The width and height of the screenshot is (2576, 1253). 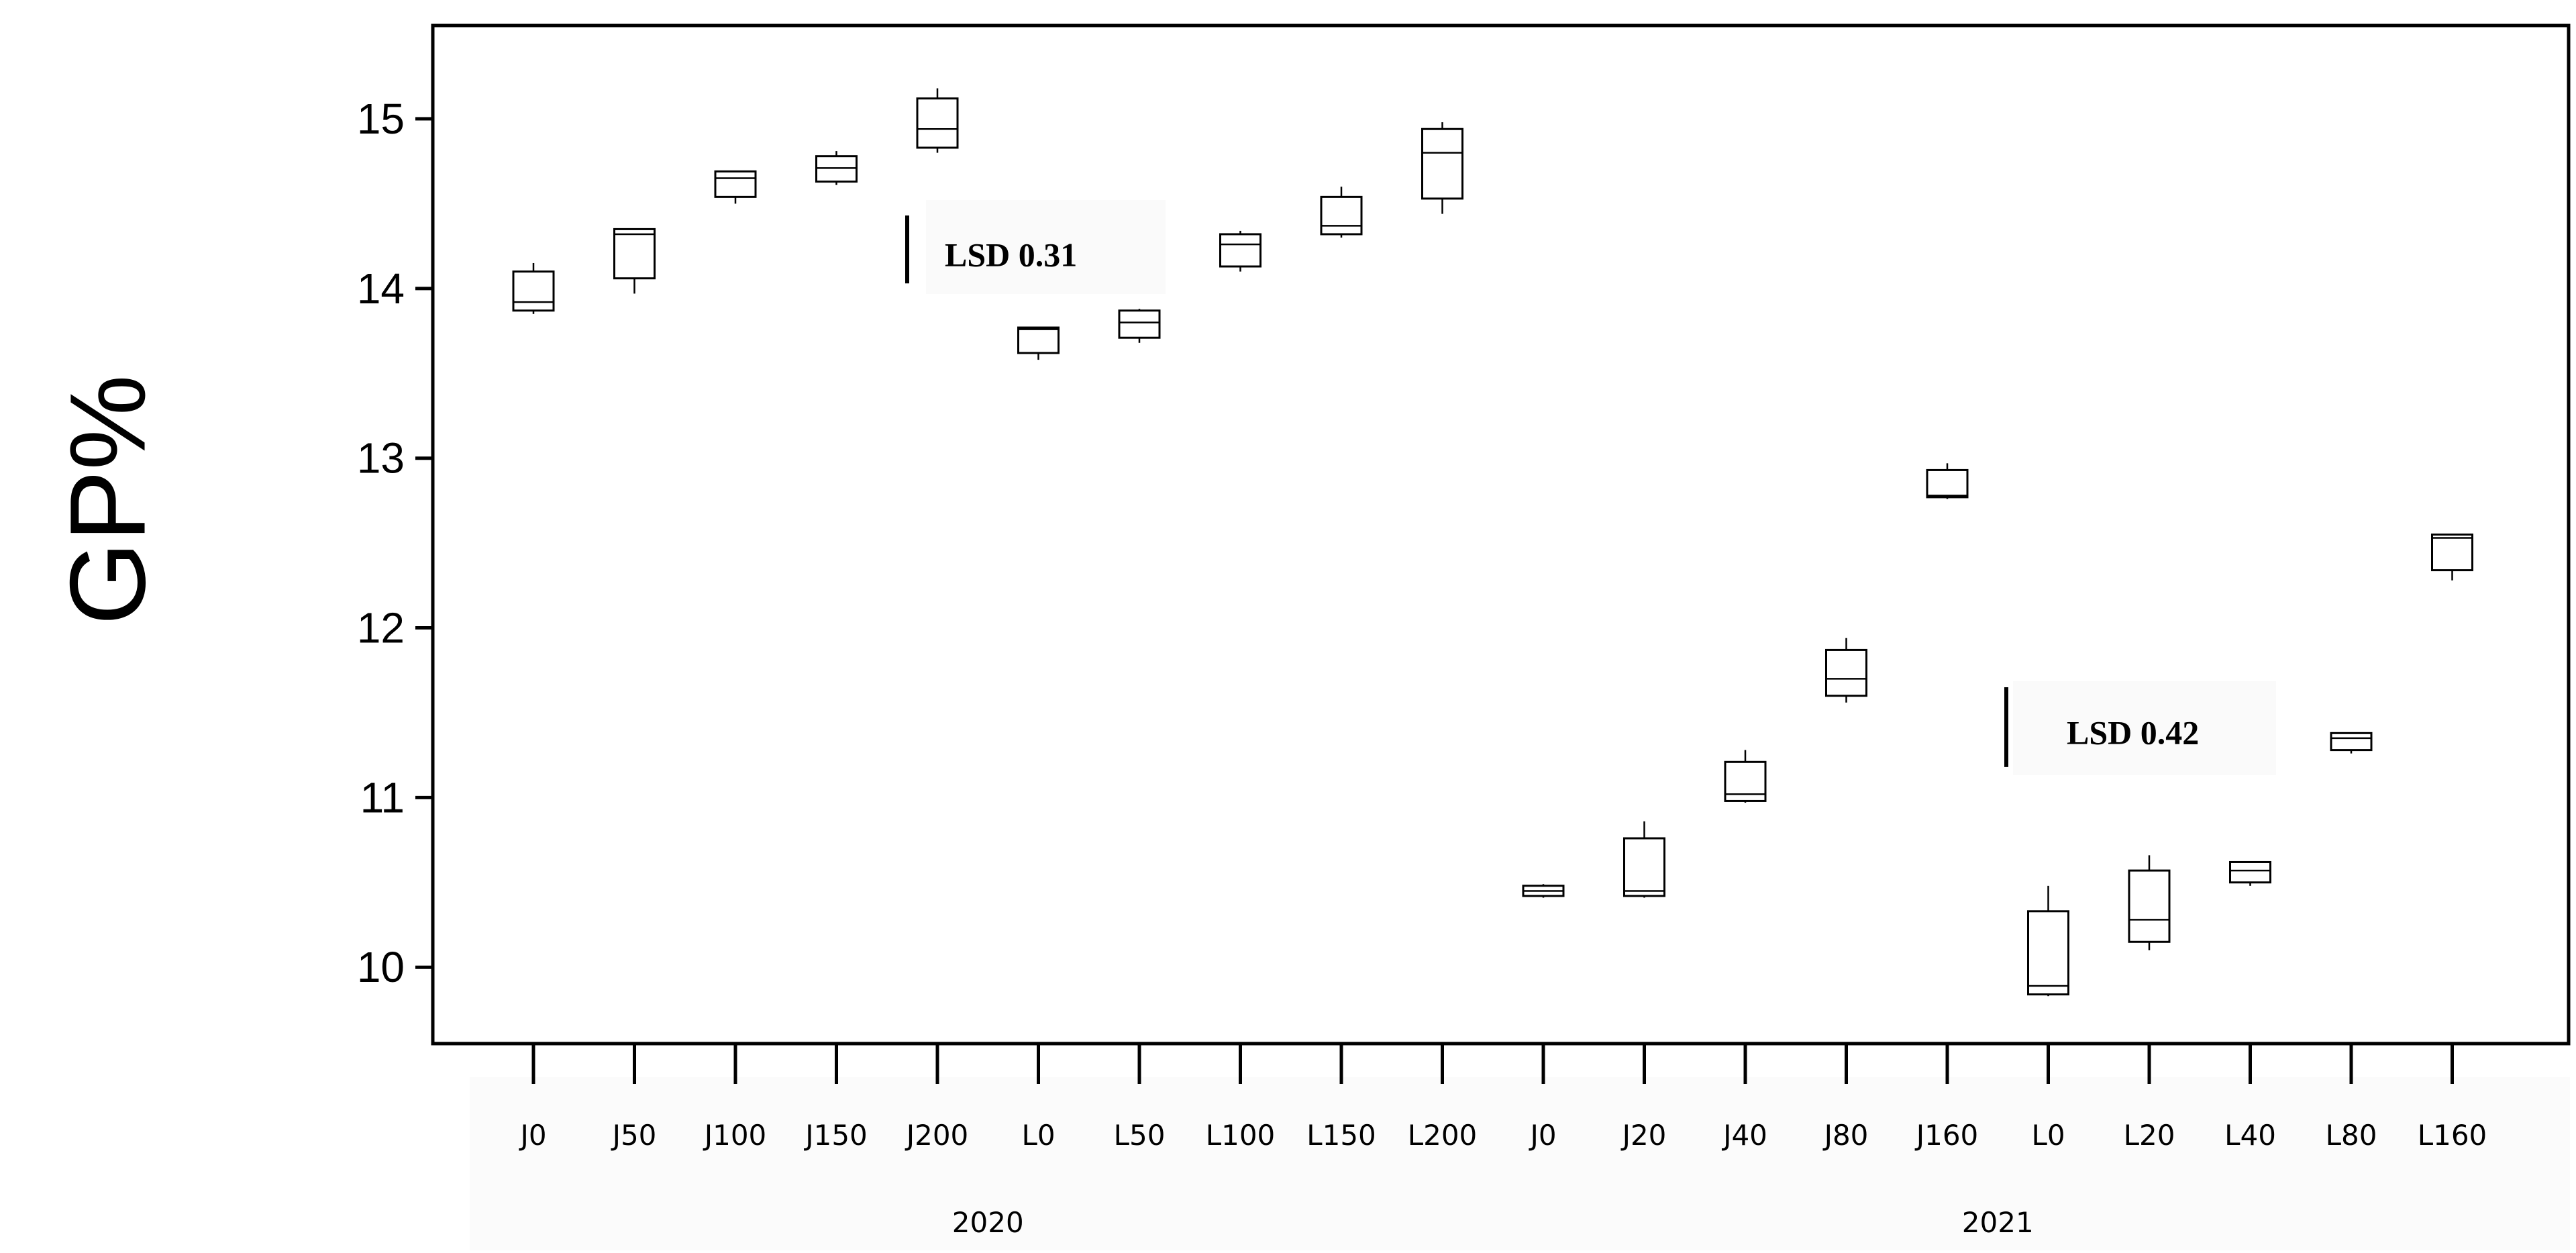 I want to click on x-label-area, so click(x=1520, y=1163).